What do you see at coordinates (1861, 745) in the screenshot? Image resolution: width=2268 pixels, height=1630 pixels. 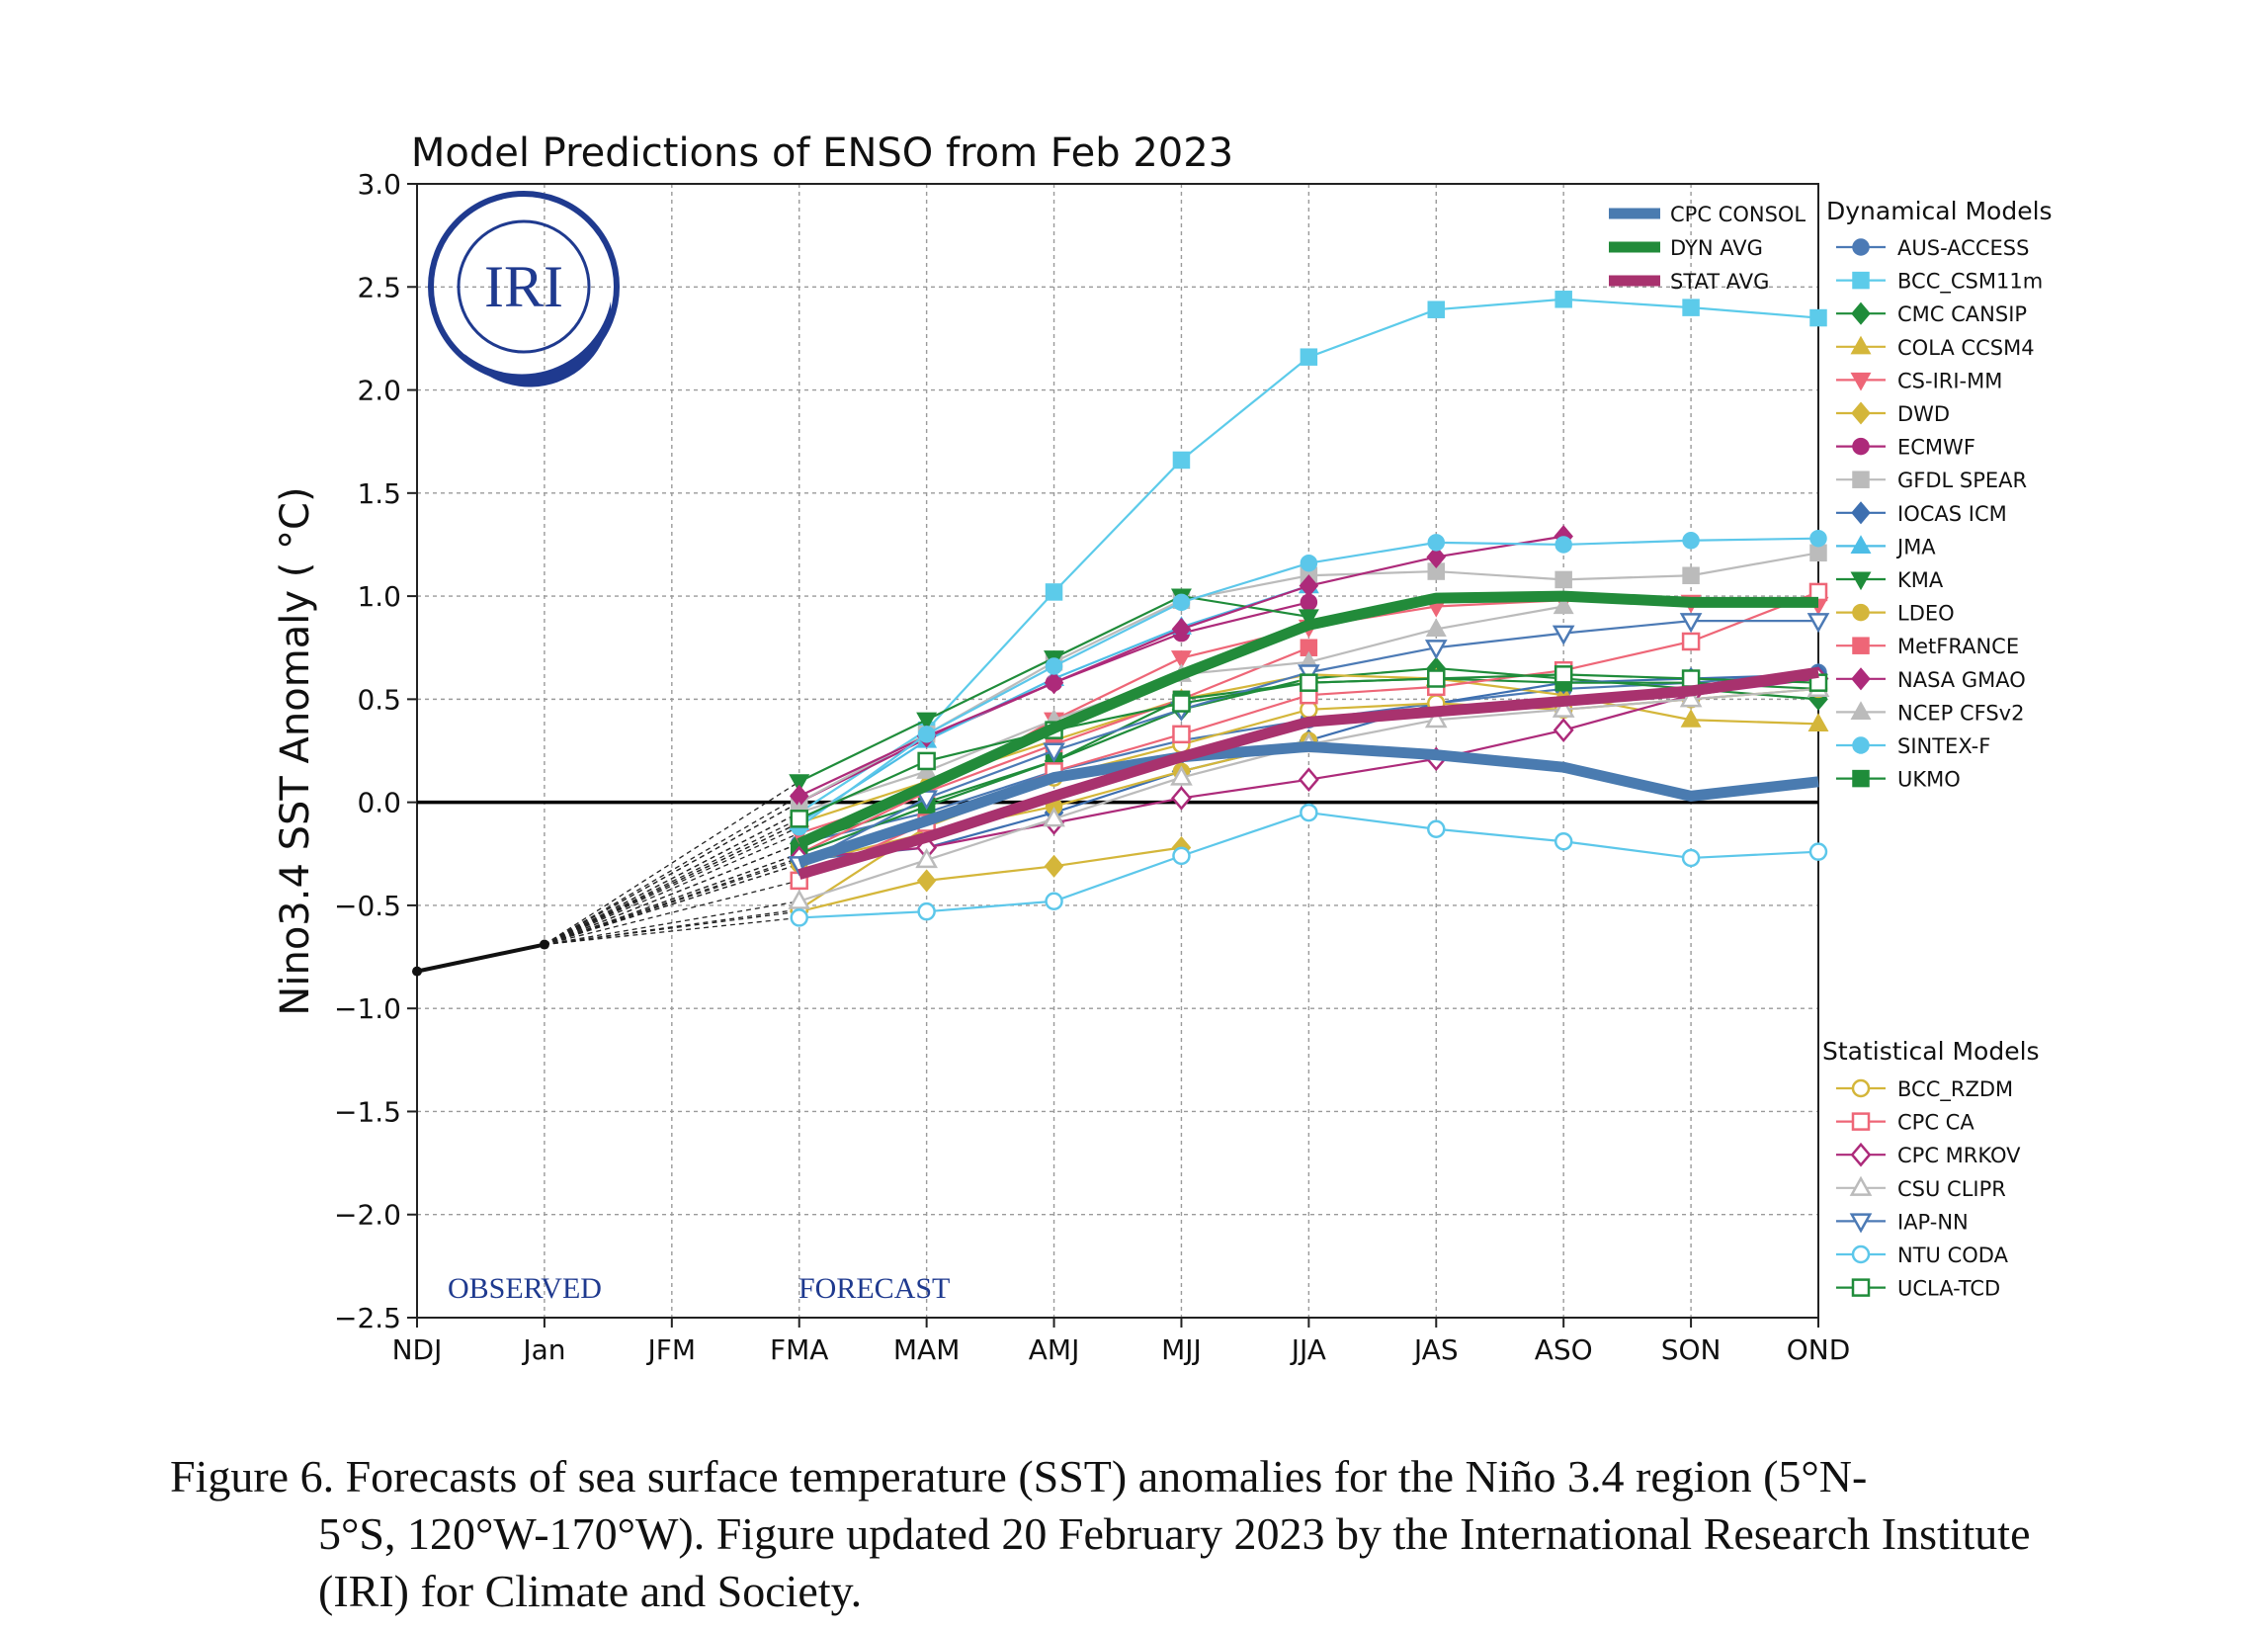 I see `legend-marker-sintex-f` at bounding box center [1861, 745].